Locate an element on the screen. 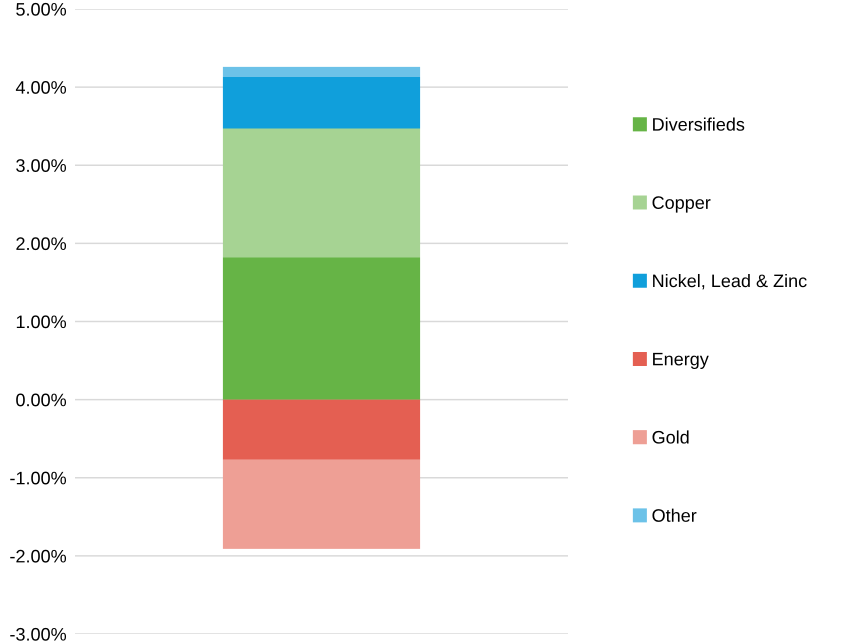 Image resolution: width=859 pixels, height=643 pixels. y-tick-label: -2.00% is located at coordinates (38, 556).